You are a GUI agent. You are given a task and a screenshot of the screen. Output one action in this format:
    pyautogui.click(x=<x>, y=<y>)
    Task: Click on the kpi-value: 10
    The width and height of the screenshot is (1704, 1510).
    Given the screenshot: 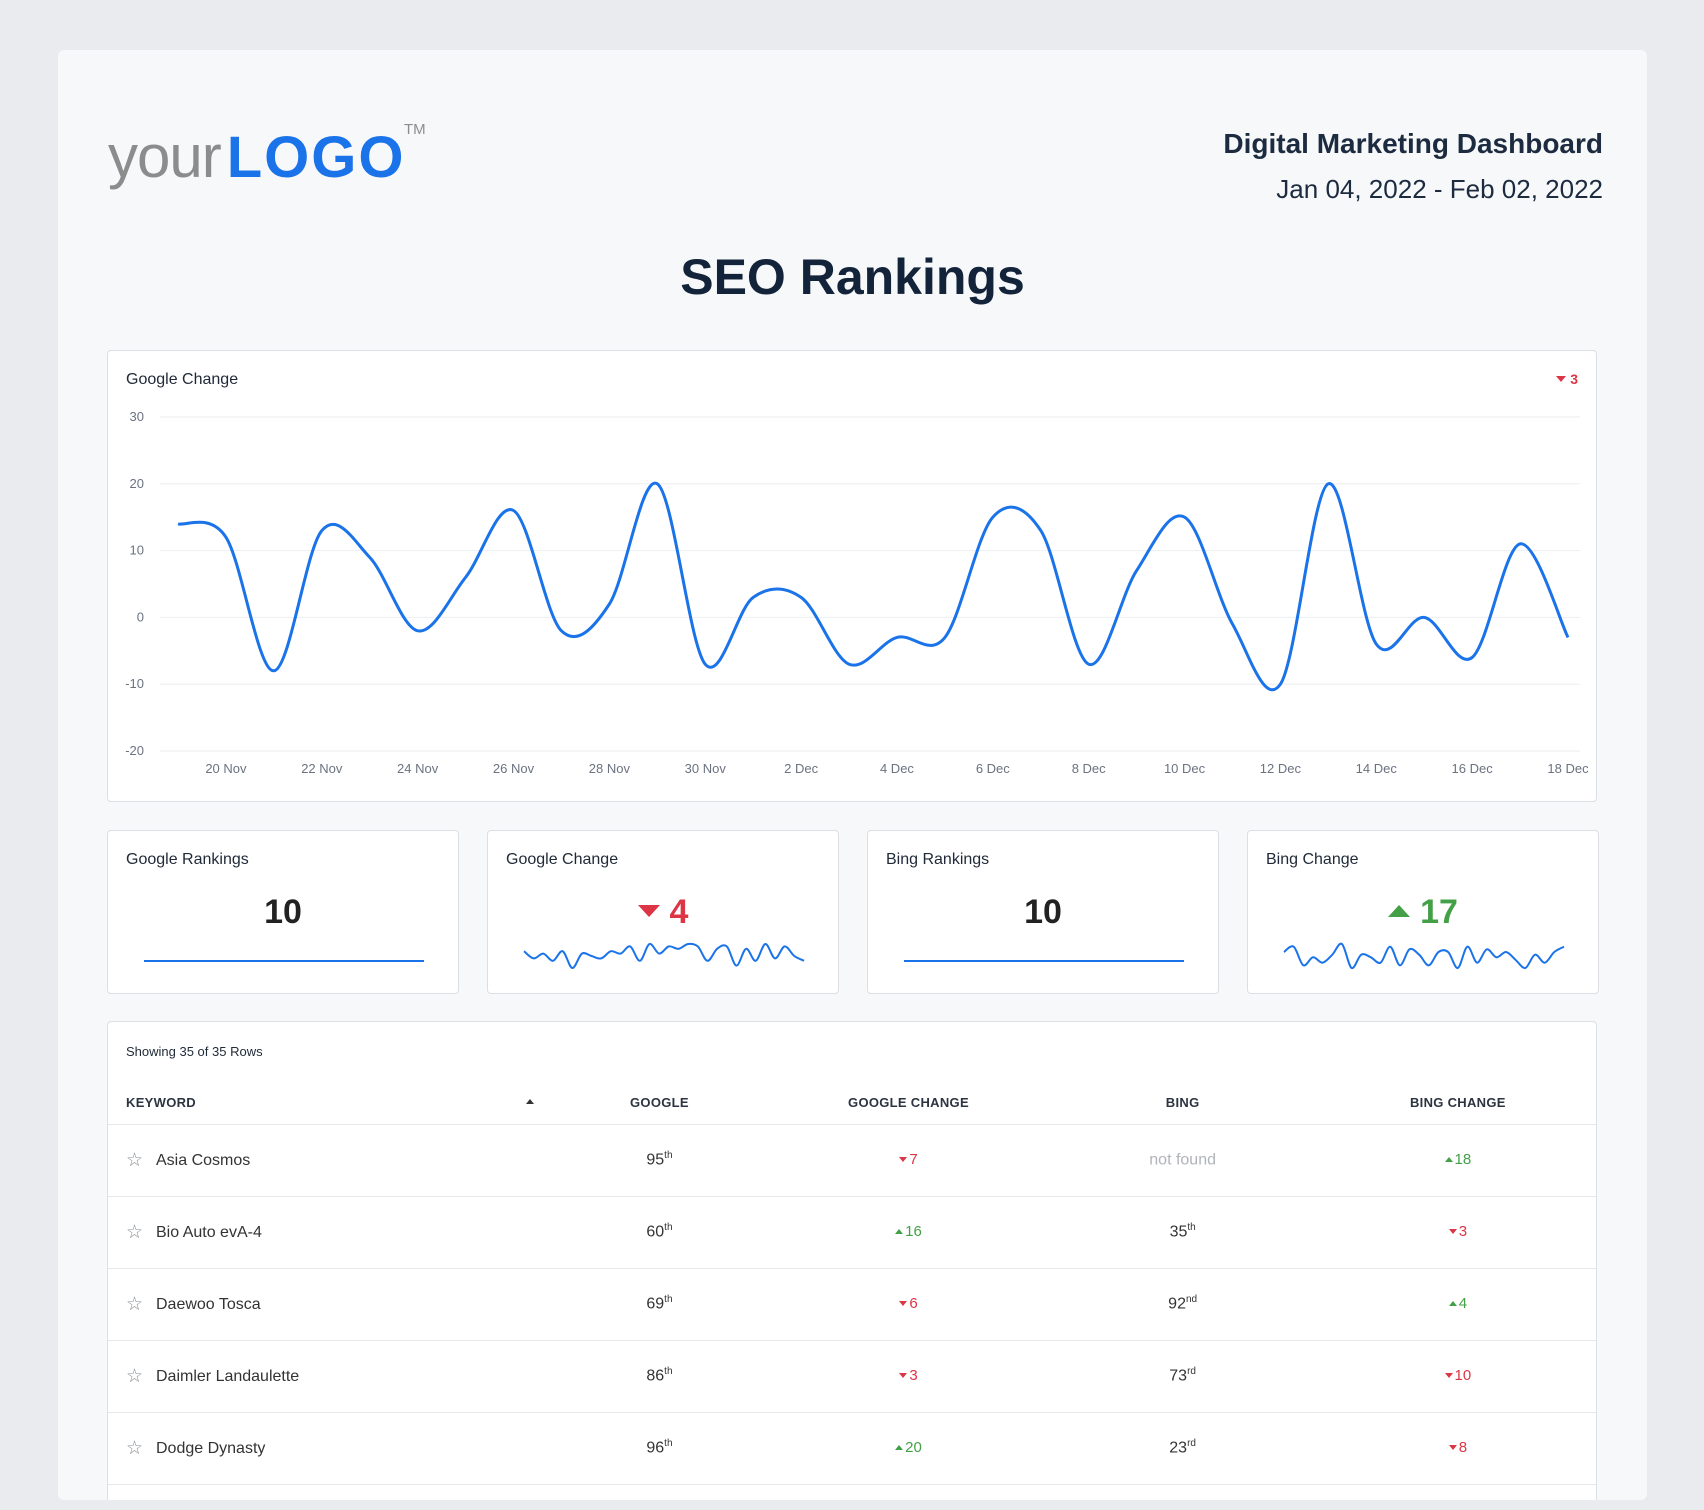 What is the action you would take?
    pyautogui.click(x=1043, y=912)
    